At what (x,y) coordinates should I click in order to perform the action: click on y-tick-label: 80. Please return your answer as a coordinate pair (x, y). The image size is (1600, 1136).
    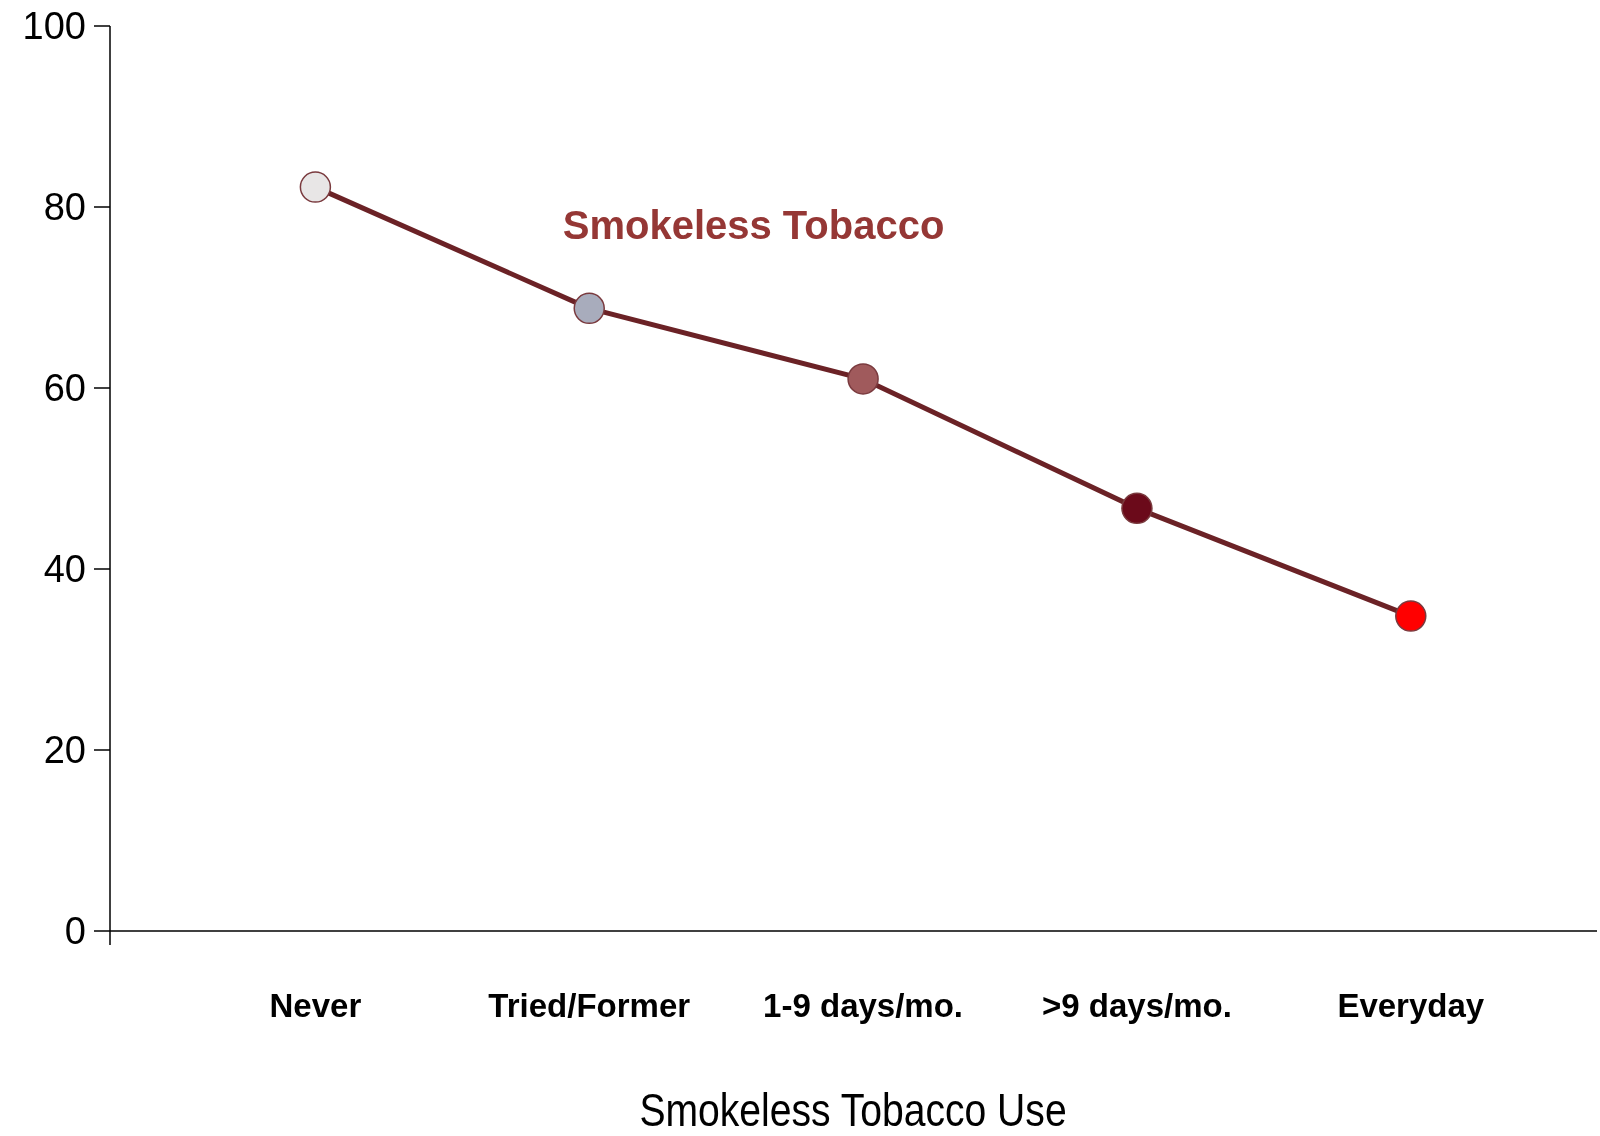
    Looking at the image, I should click on (64, 207).